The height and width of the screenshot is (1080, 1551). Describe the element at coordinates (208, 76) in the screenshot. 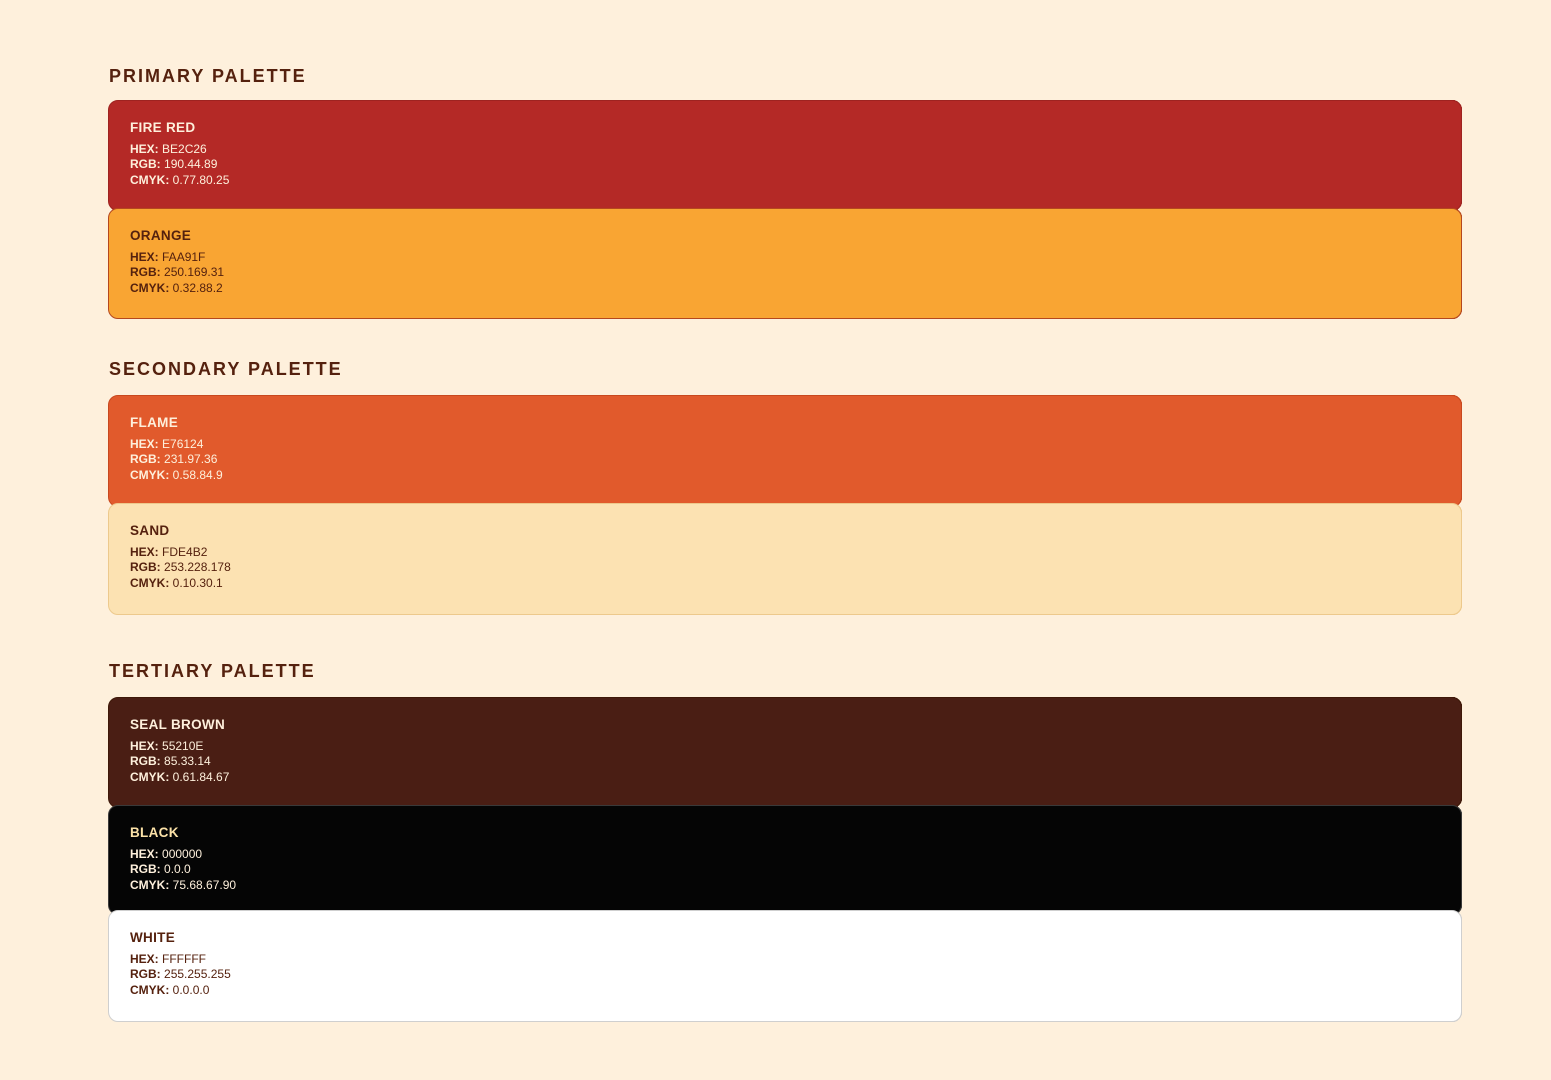

I see `section-title-primary: PRIMARY PALETTE` at that location.